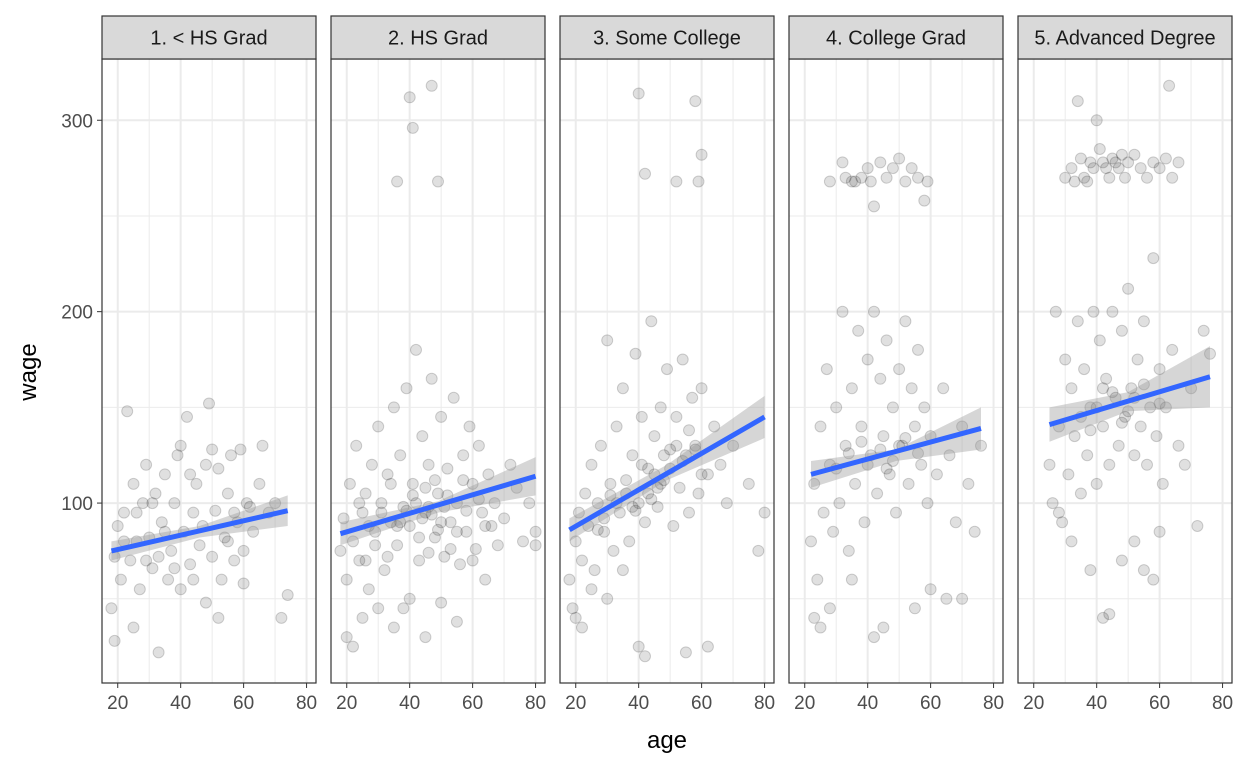  Describe the element at coordinates (667, 39) in the screenshot. I see `facet-strip-label: 3. Some College` at that location.